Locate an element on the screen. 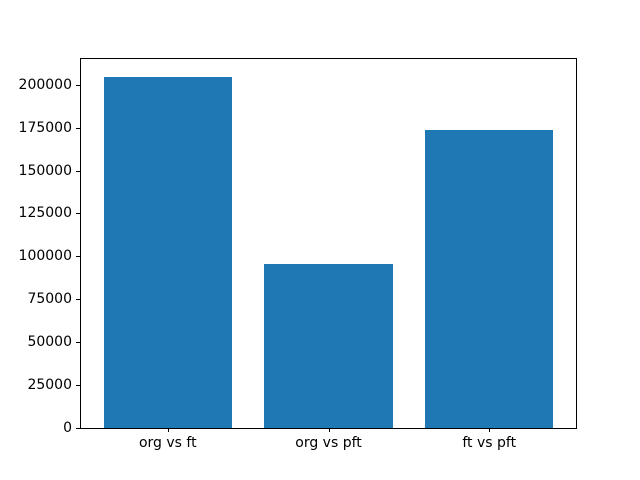  y-tick-label: 175000 is located at coordinates (45, 127).